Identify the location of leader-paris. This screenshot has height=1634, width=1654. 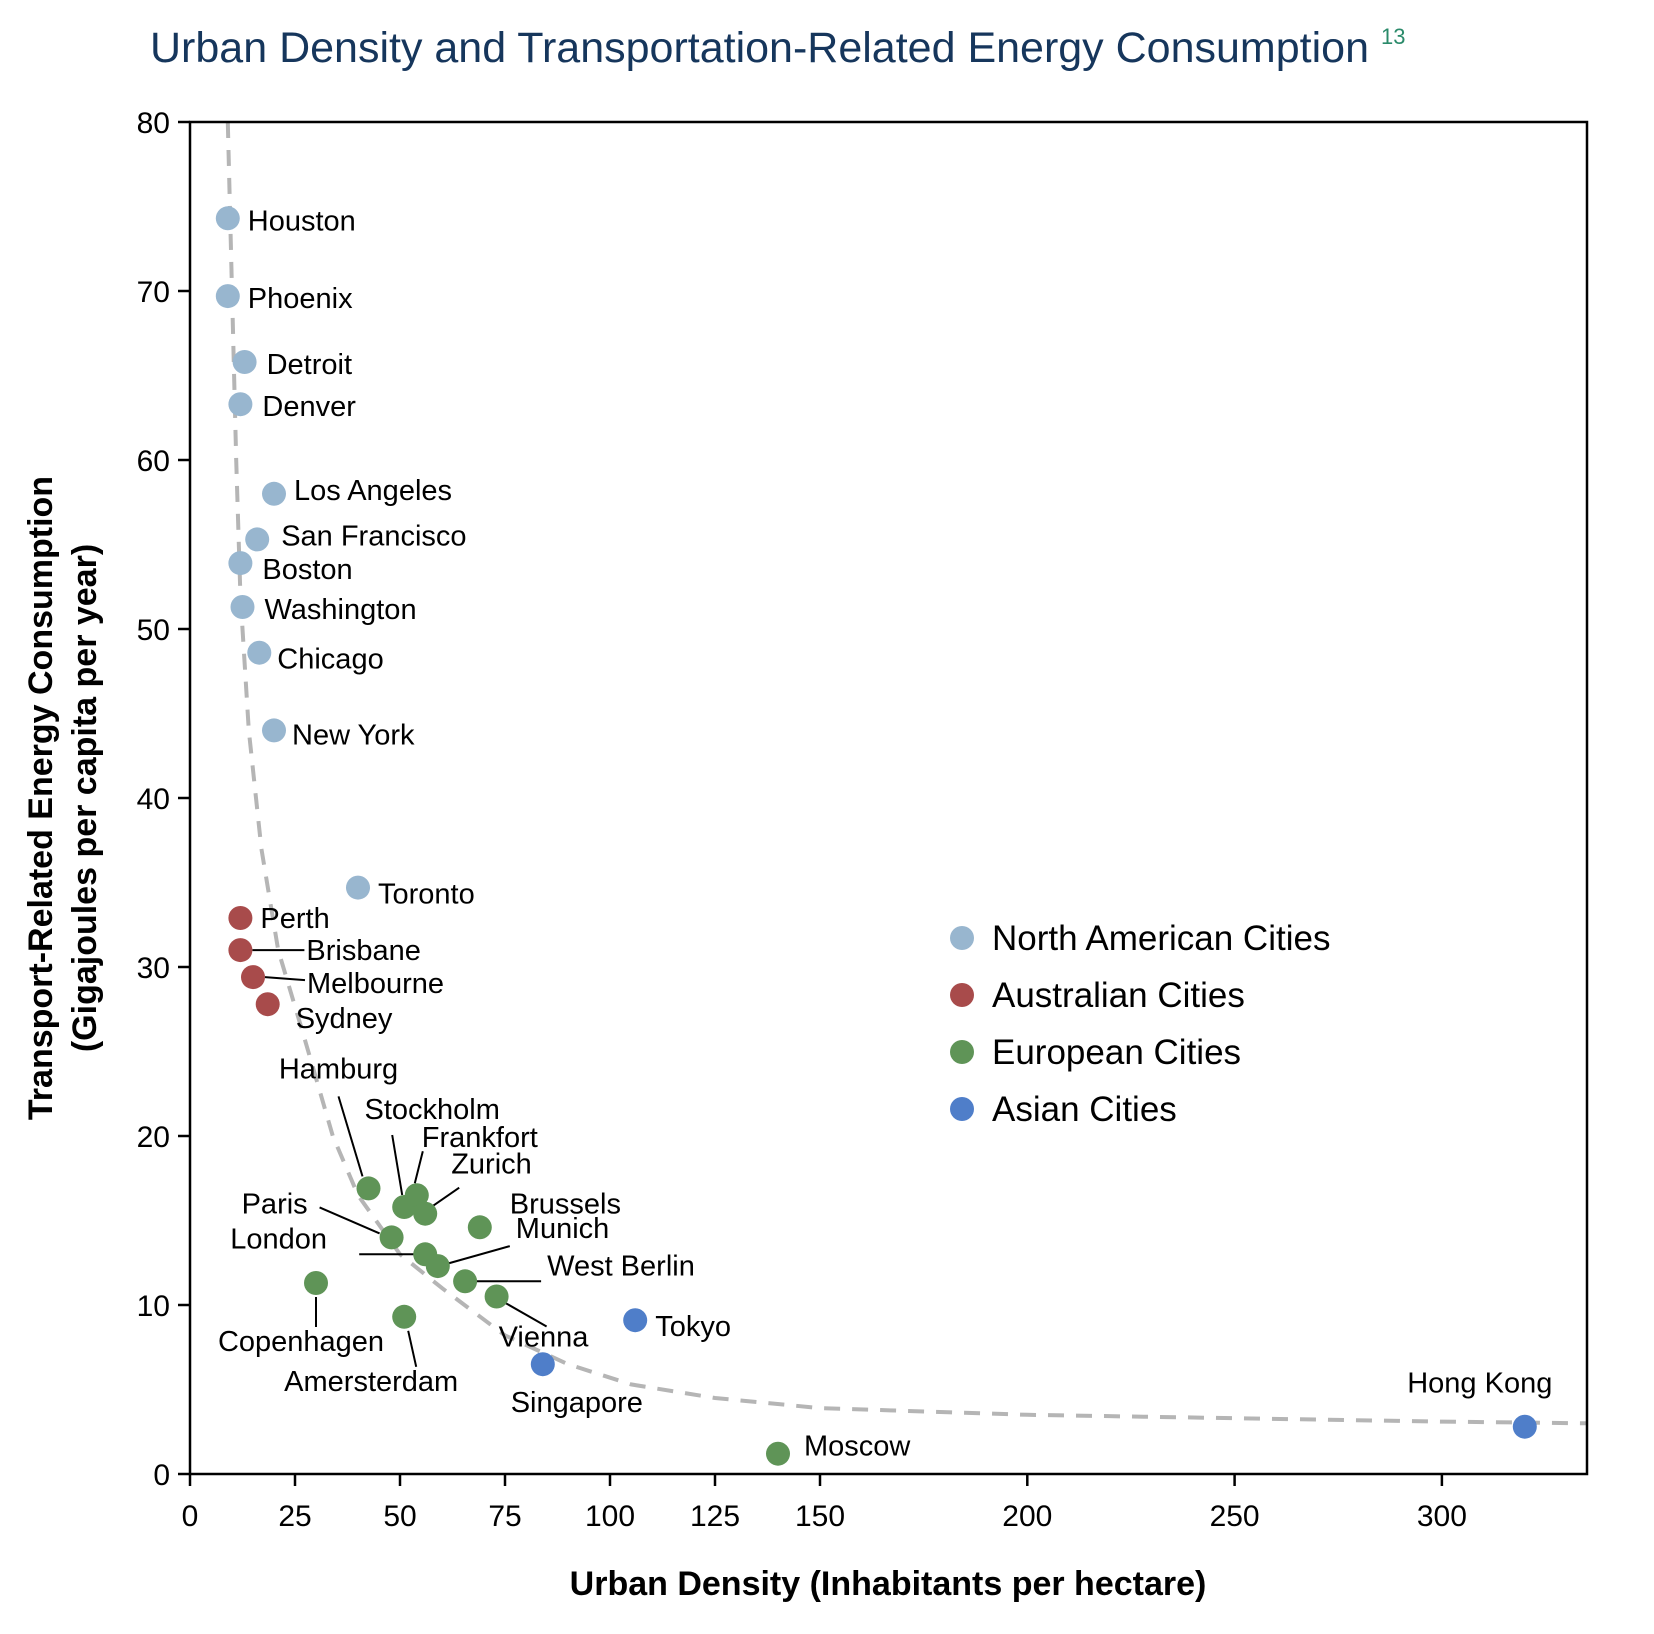
(349, 1220).